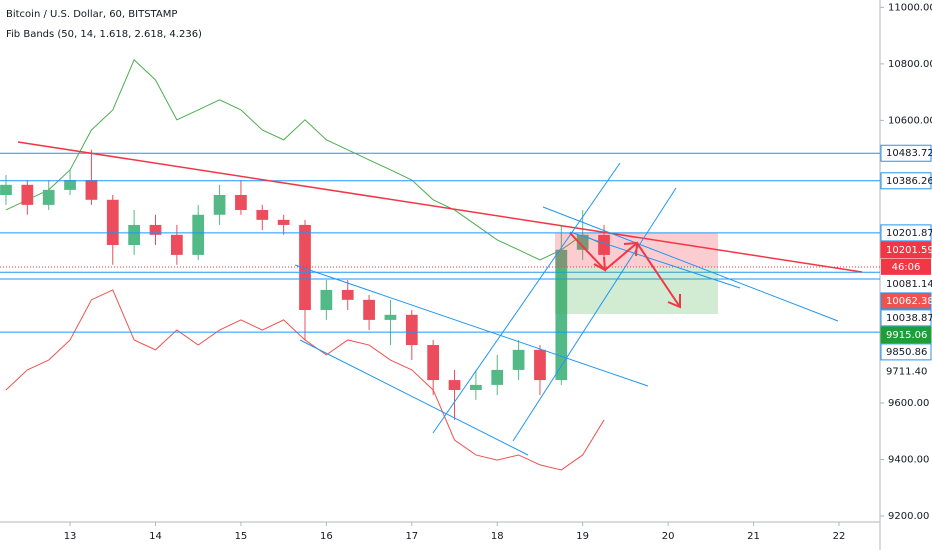  I want to click on x-tick-label: 21, so click(753, 536).